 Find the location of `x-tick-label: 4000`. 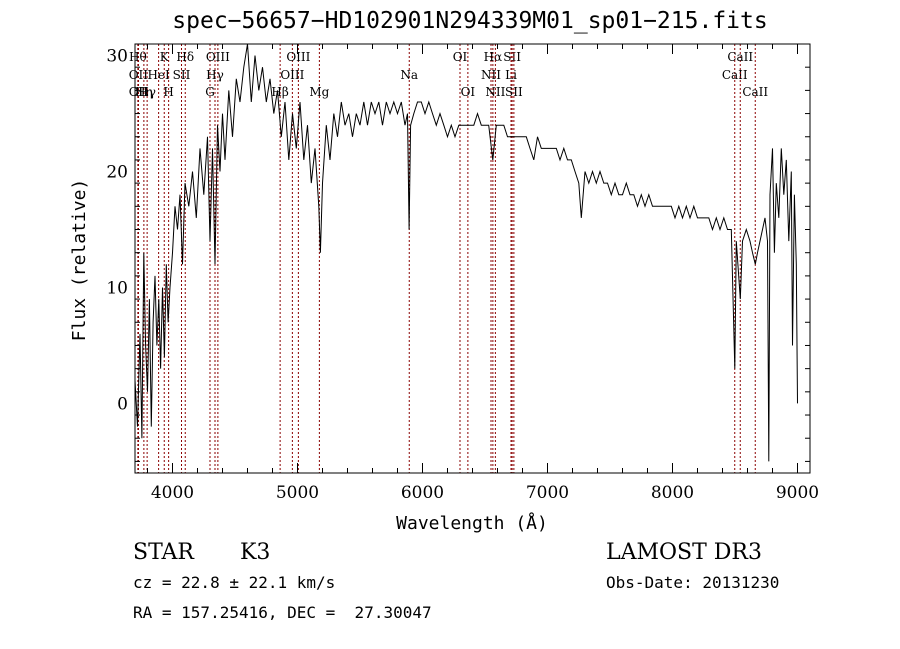

x-tick-label: 4000 is located at coordinates (172, 493).